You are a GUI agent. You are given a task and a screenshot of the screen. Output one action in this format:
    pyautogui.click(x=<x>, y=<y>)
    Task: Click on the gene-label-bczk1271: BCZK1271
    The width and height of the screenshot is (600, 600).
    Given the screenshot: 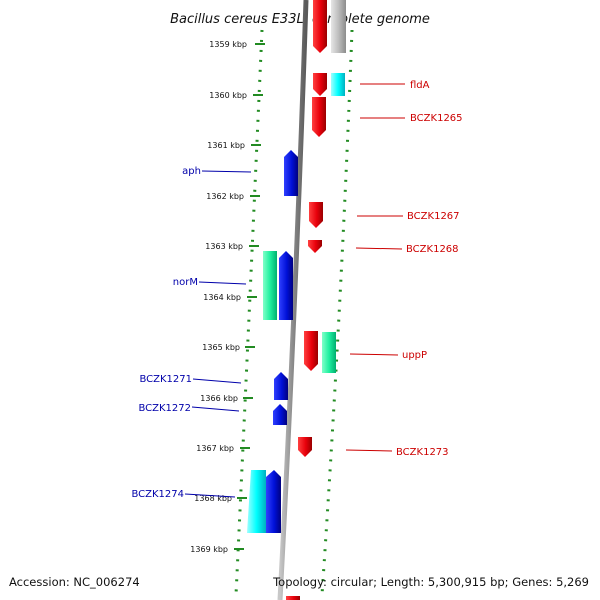 What is the action you would take?
    pyautogui.click(x=165, y=379)
    